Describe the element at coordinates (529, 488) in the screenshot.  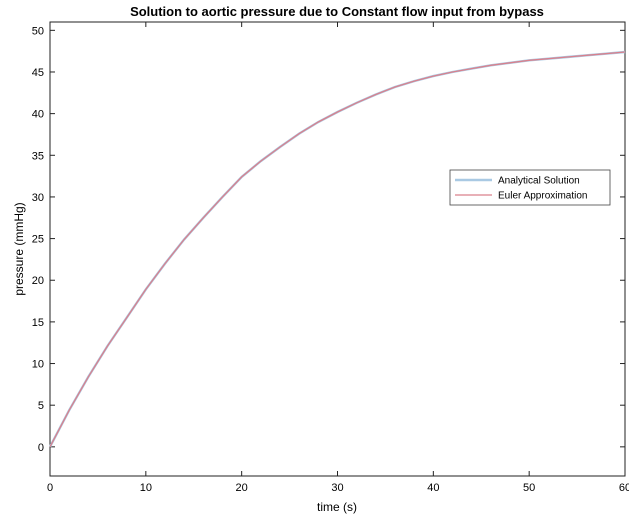
I see `x-tick-label: 50` at that location.